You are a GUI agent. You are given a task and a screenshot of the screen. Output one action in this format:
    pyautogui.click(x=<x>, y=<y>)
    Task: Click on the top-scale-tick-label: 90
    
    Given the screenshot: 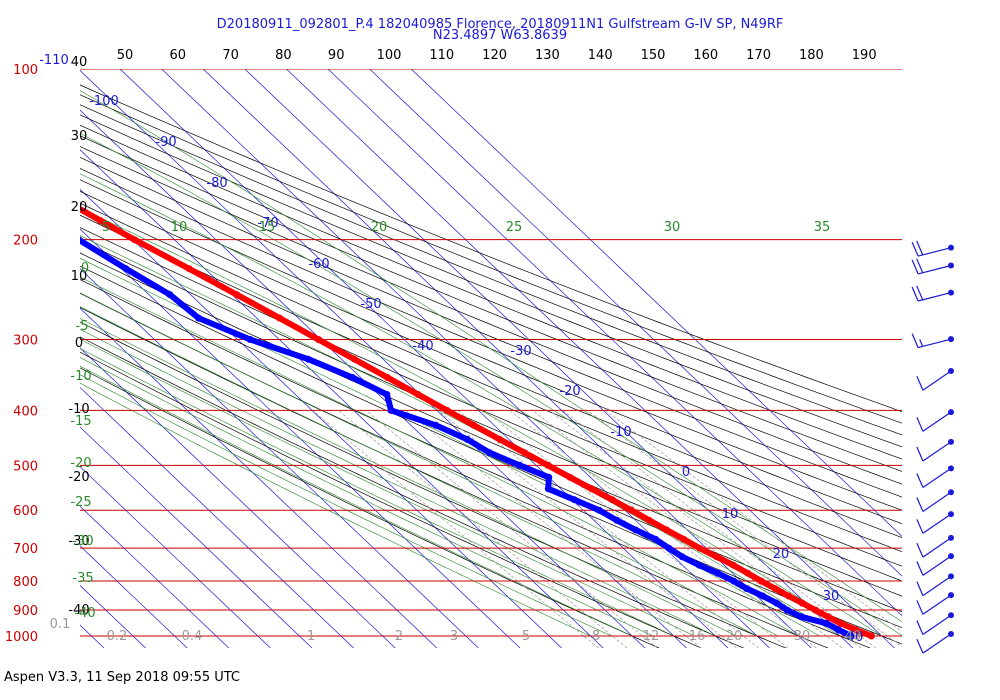 What is the action you would take?
    pyautogui.click(x=336, y=55)
    